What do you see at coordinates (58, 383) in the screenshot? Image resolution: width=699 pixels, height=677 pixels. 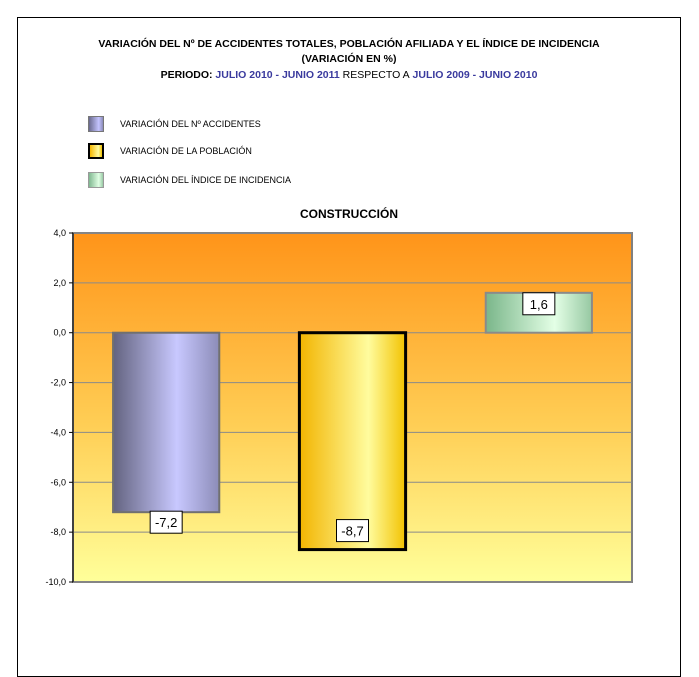 I see `y-tick-label: -2,0` at bounding box center [58, 383].